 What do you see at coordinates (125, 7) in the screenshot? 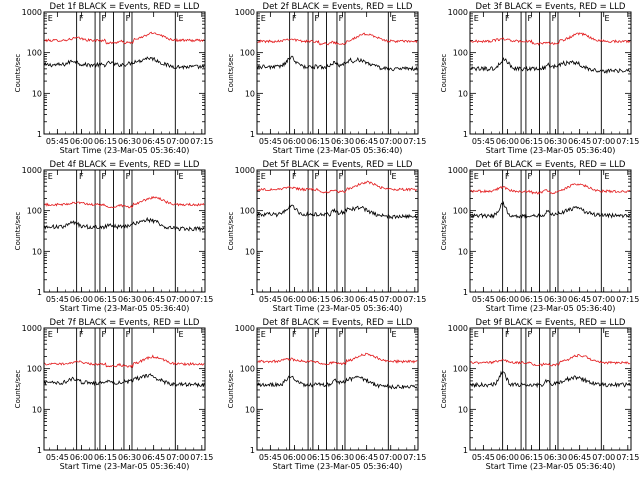
I see `panel-title: Det 1f BLACK = Events, RED = LLD` at bounding box center [125, 7].